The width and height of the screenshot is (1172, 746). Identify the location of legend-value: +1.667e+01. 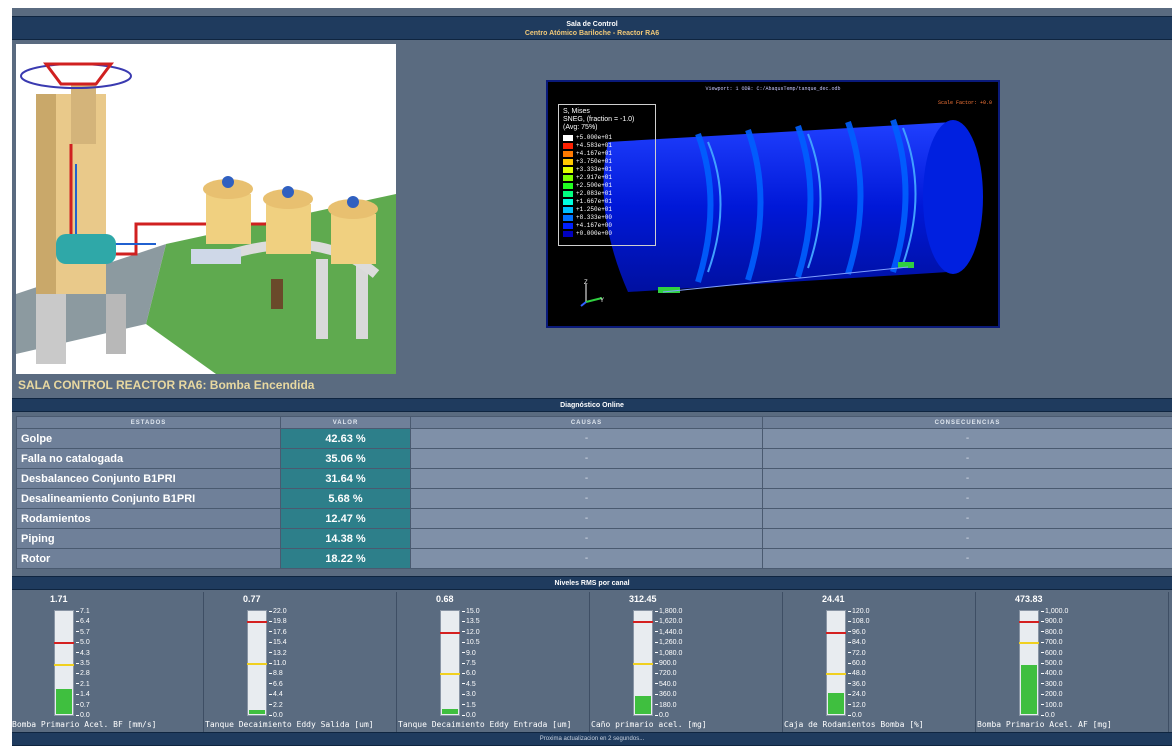
(594, 201).